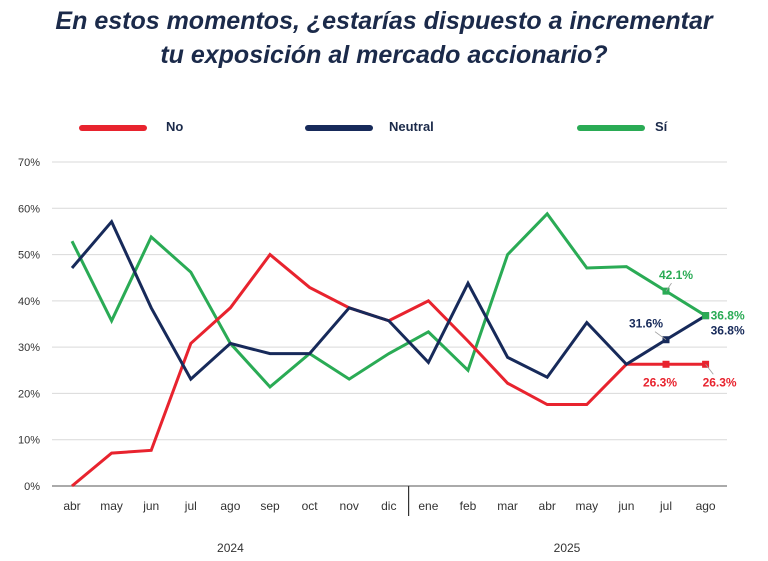  Describe the element at coordinates (230, 548) in the screenshot. I see `year-label: 2024` at that location.